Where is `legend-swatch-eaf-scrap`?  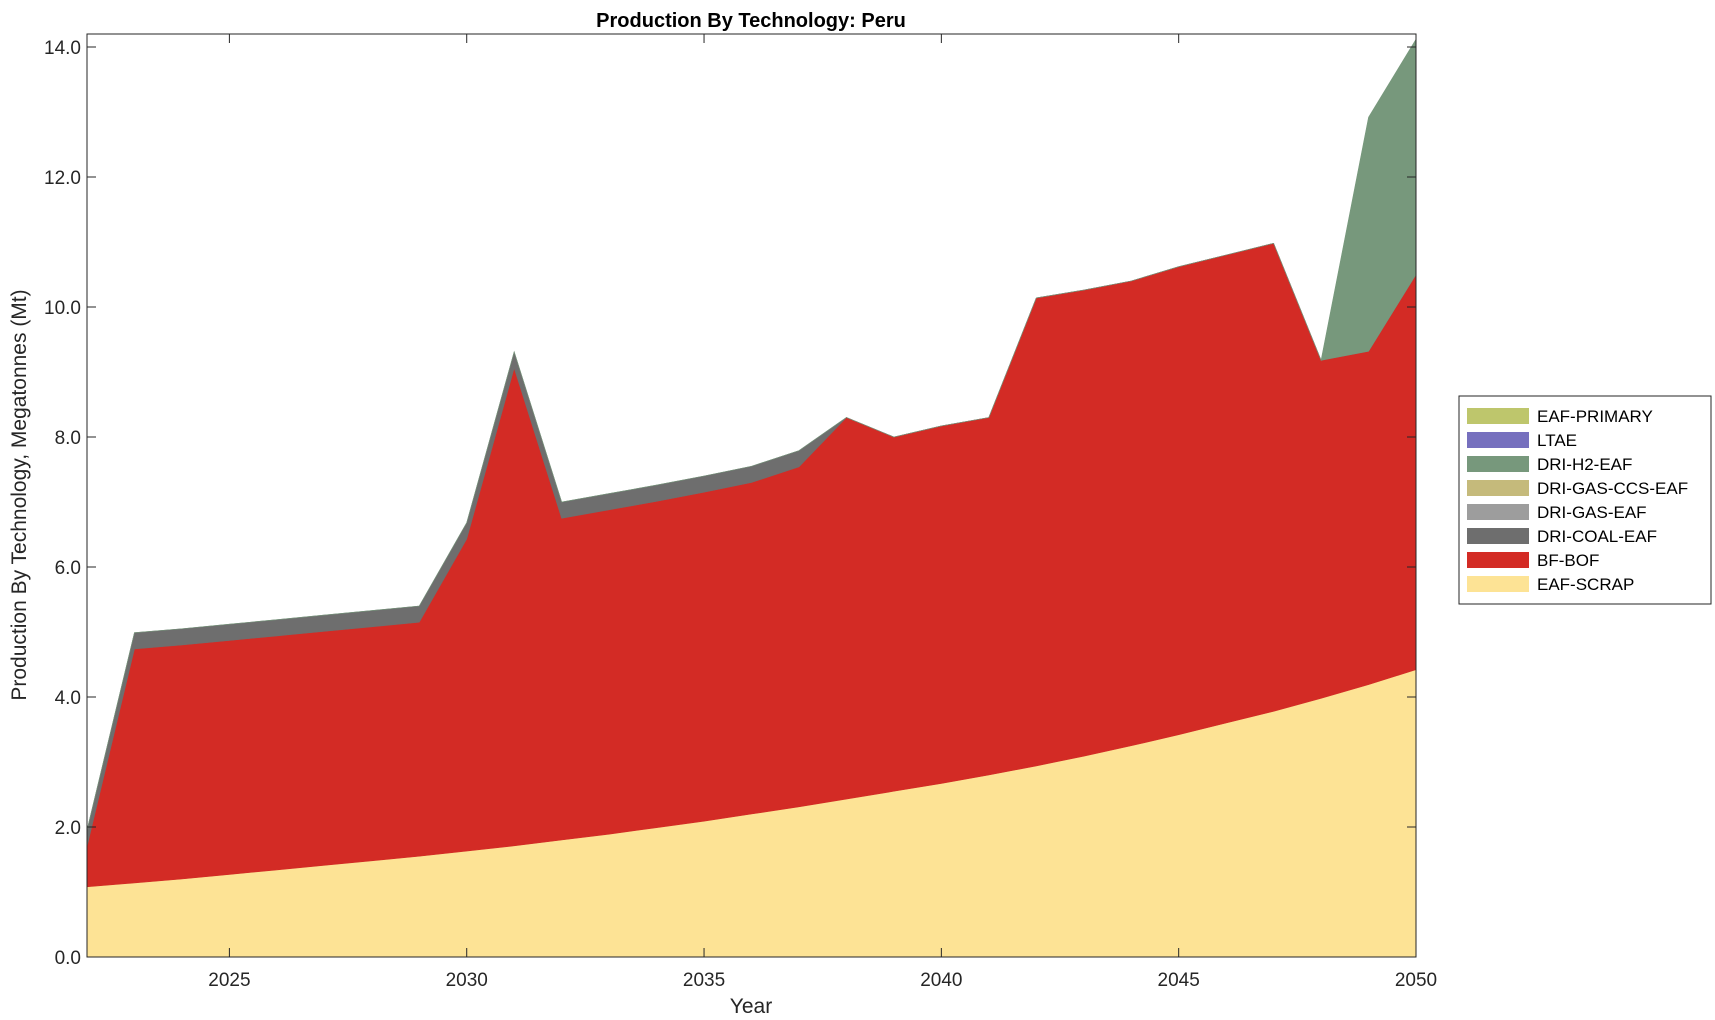
legend-swatch-eaf-scrap is located at coordinates (1498, 584).